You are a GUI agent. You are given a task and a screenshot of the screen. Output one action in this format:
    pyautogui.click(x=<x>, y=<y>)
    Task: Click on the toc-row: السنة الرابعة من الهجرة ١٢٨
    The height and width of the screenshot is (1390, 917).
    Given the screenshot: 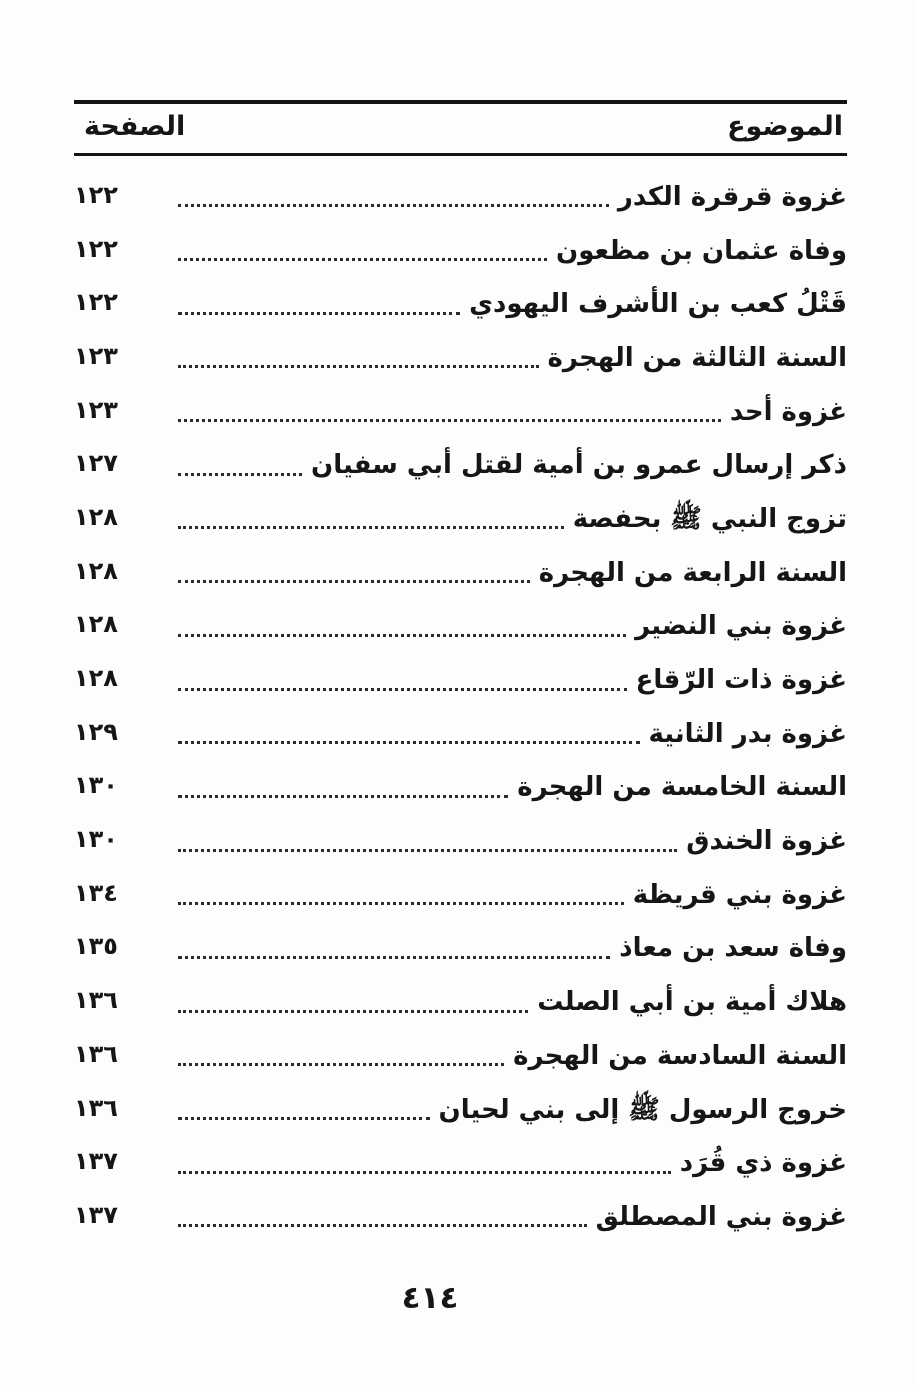 What is the action you would take?
    pyautogui.click(x=460, y=573)
    